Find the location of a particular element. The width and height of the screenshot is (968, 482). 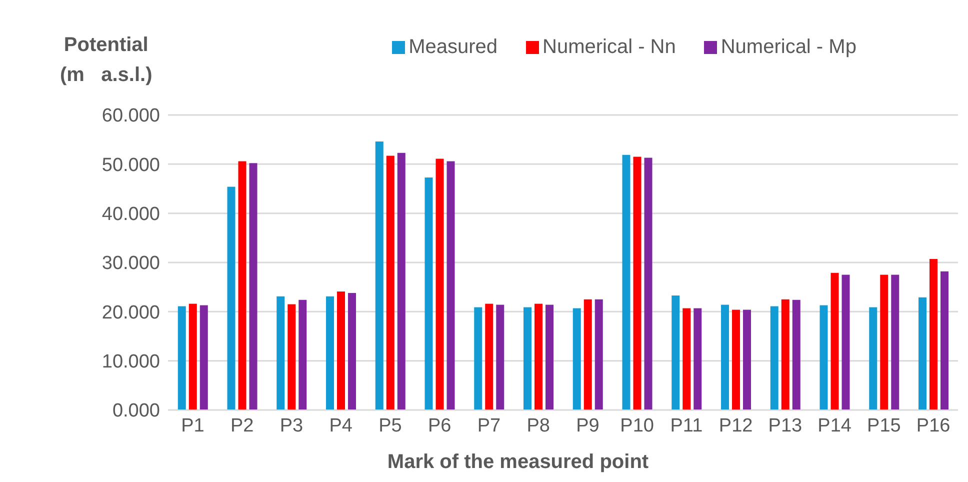

x-tick-label: P6 is located at coordinates (440, 425).